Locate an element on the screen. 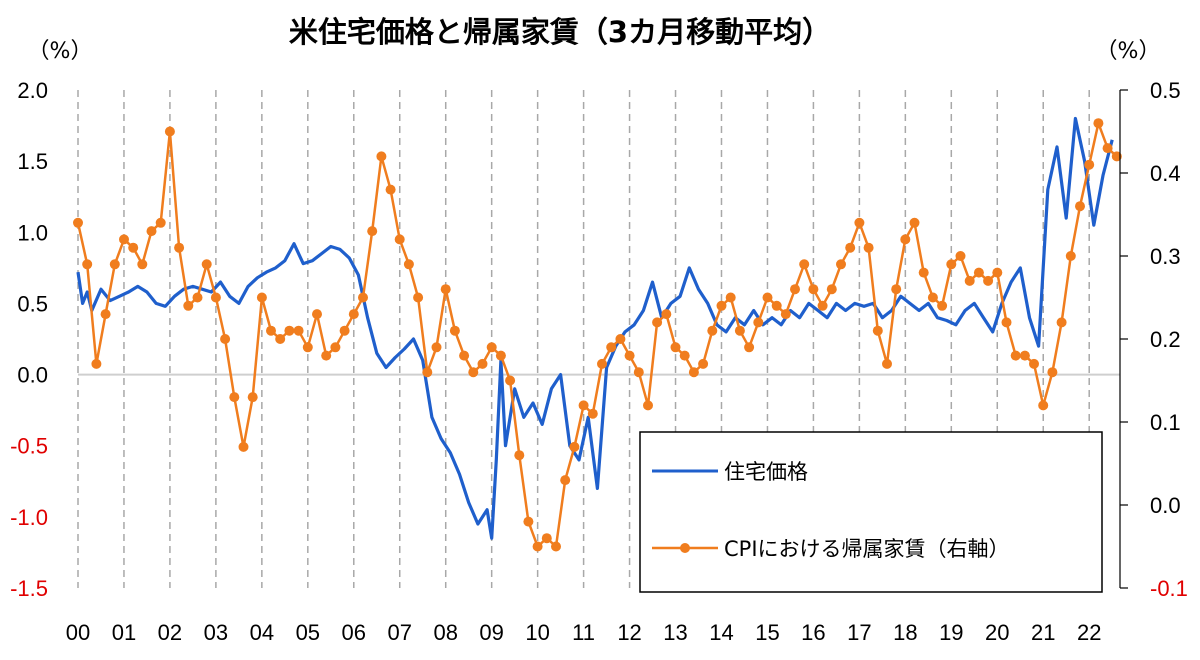  y-left-tick-label: 0.0 is located at coordinates (32, 375).